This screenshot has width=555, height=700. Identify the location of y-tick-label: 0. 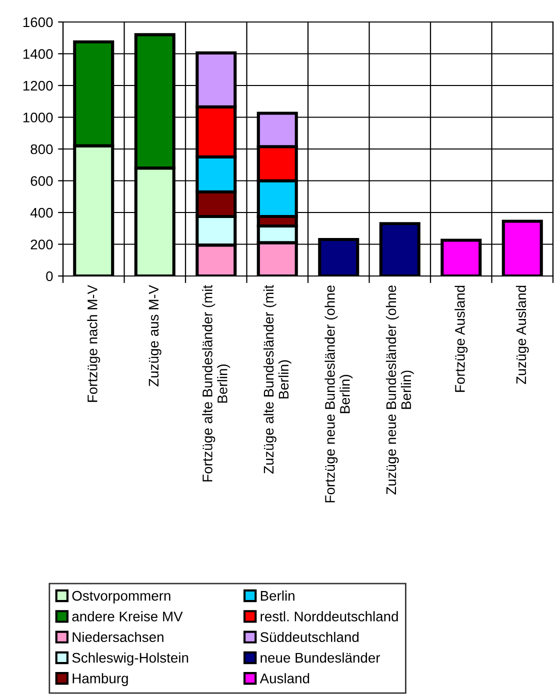
(49, 276).